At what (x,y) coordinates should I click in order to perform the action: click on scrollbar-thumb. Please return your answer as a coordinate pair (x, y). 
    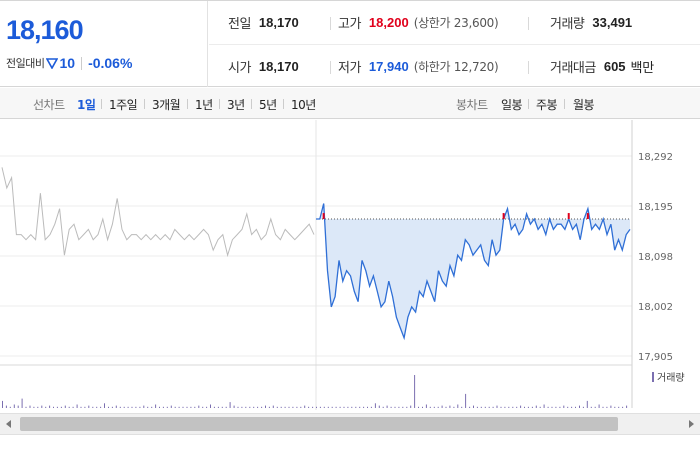
    Looking at the image, I should click on (319, 424).